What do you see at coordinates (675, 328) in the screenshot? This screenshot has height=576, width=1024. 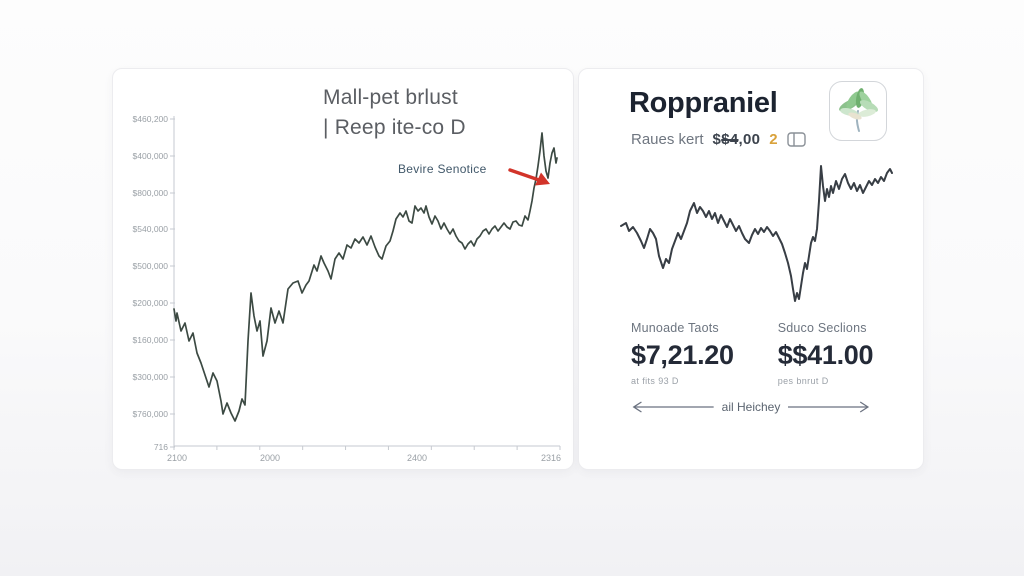 I see `stat-label: Munoade Taots` at bounding box center [675, 328].